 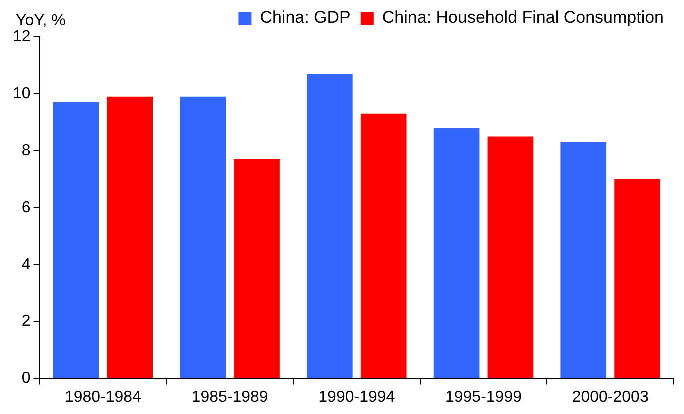 I want to click on y-tick-label: 0, so click(x=26, y=379).